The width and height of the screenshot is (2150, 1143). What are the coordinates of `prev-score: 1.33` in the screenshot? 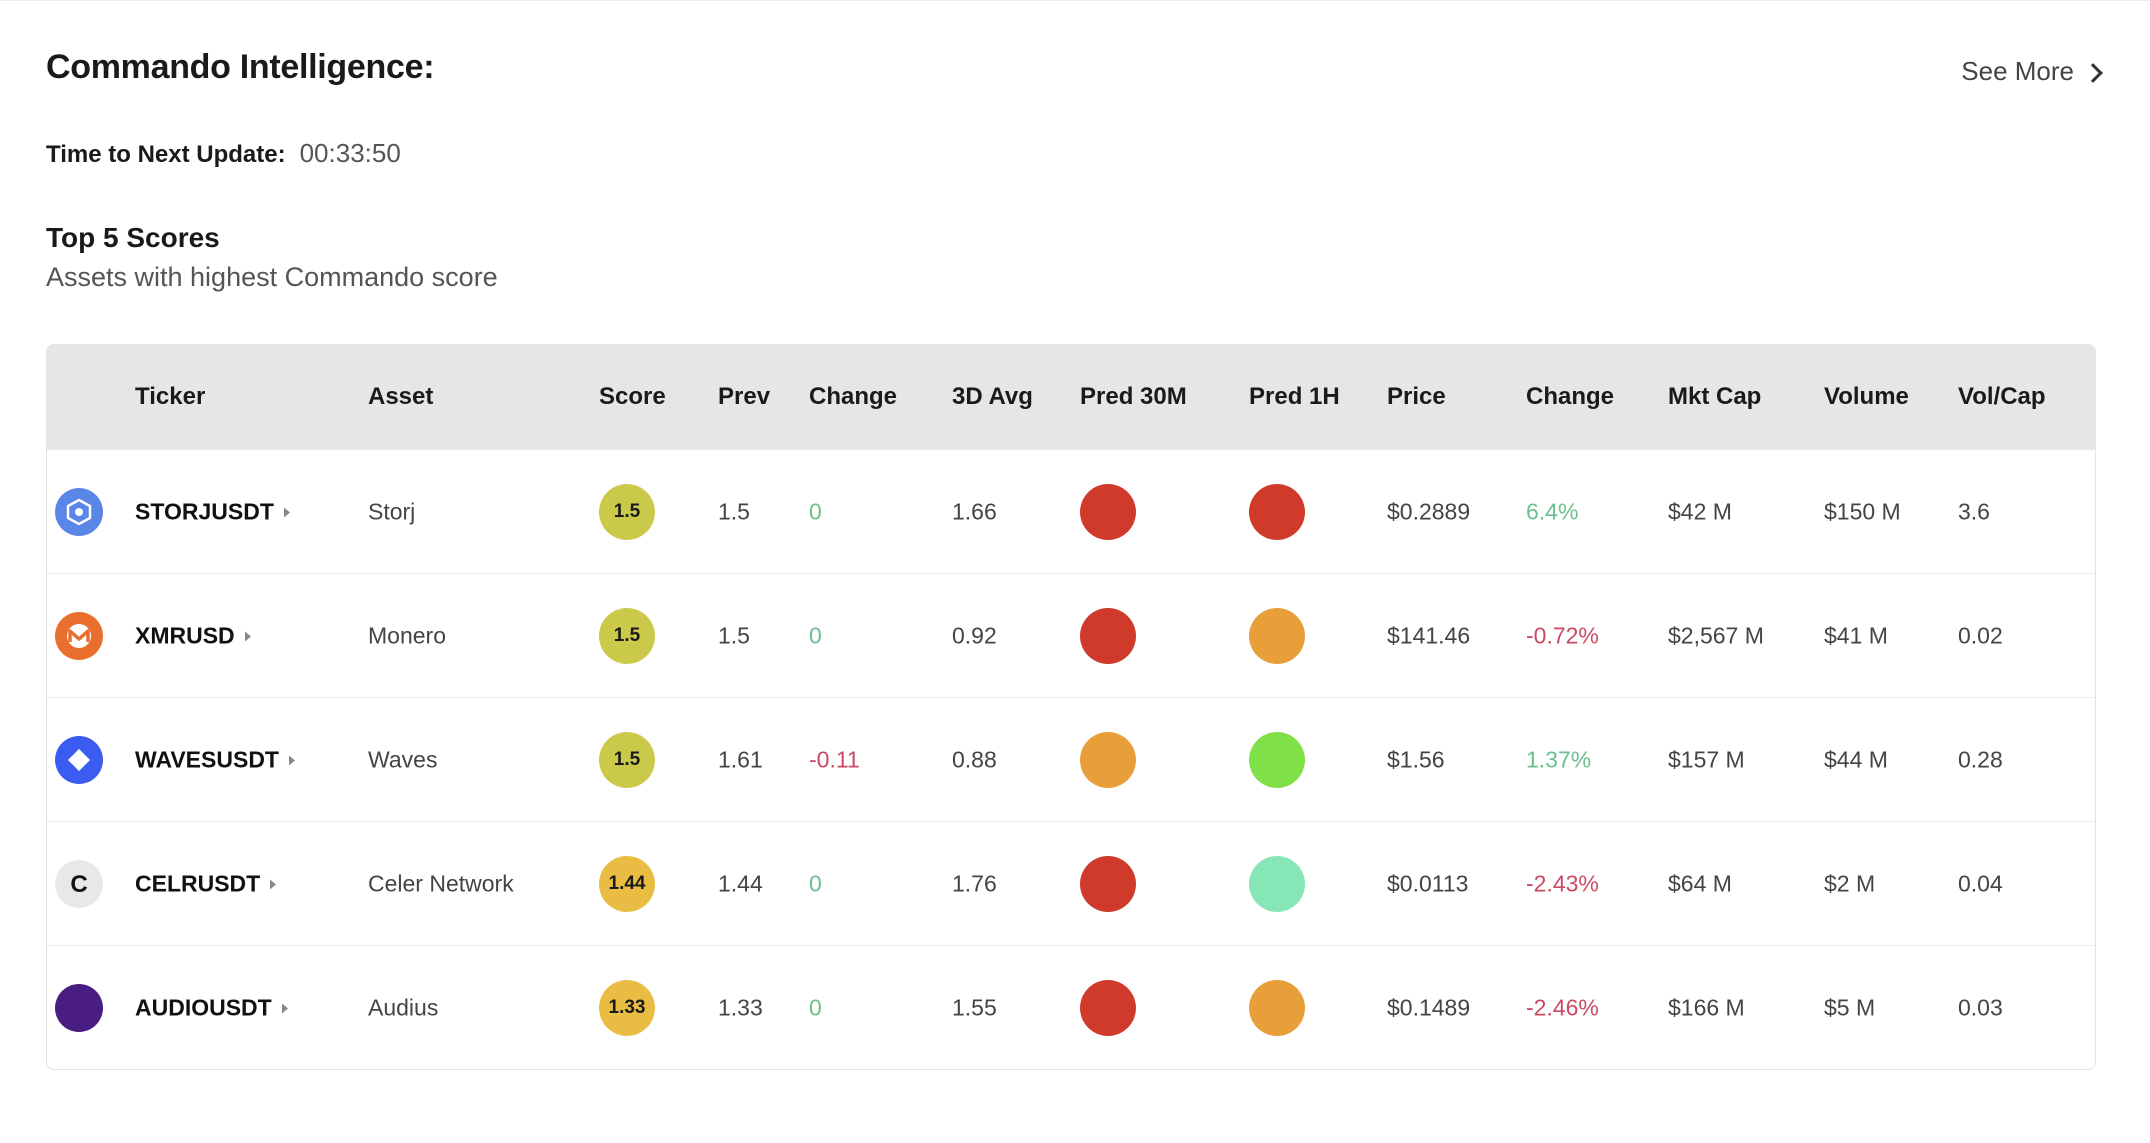 It's located at (740, 1007).